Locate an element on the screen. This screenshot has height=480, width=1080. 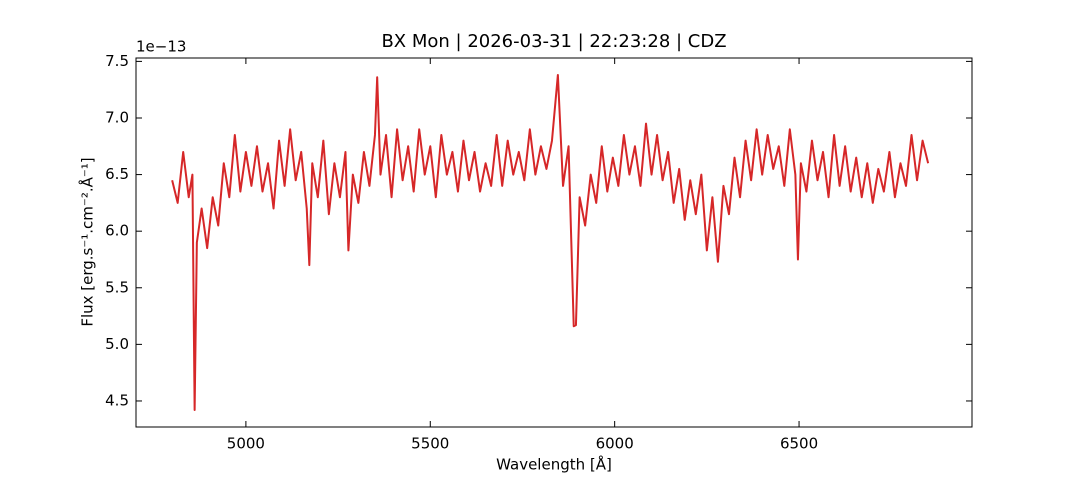
x-axis-label: Wavelength [Å] is located at coordinates (554, 464).